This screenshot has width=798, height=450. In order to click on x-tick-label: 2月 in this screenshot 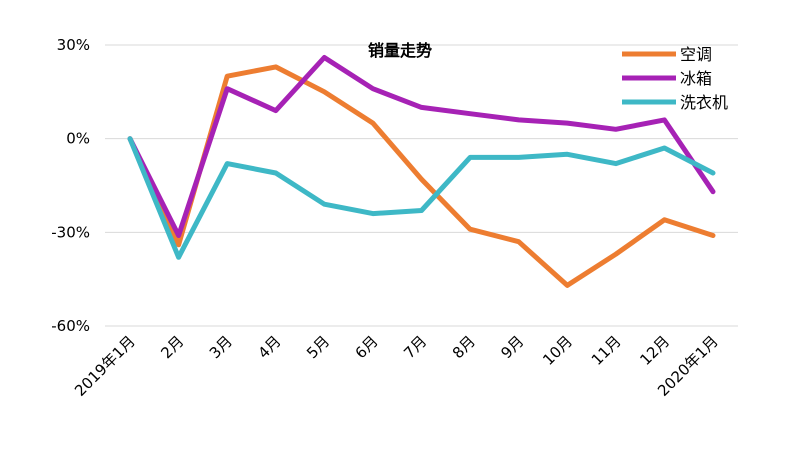, I will do `click(172, 347)`.